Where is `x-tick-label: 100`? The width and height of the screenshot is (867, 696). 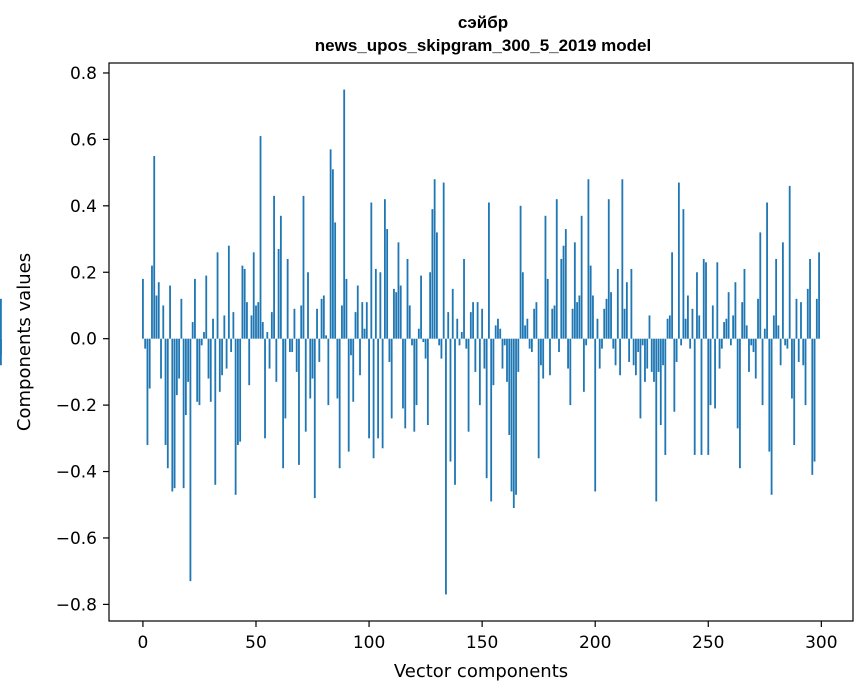
x-tick-label: 100 is located at coordinates (369, 643).